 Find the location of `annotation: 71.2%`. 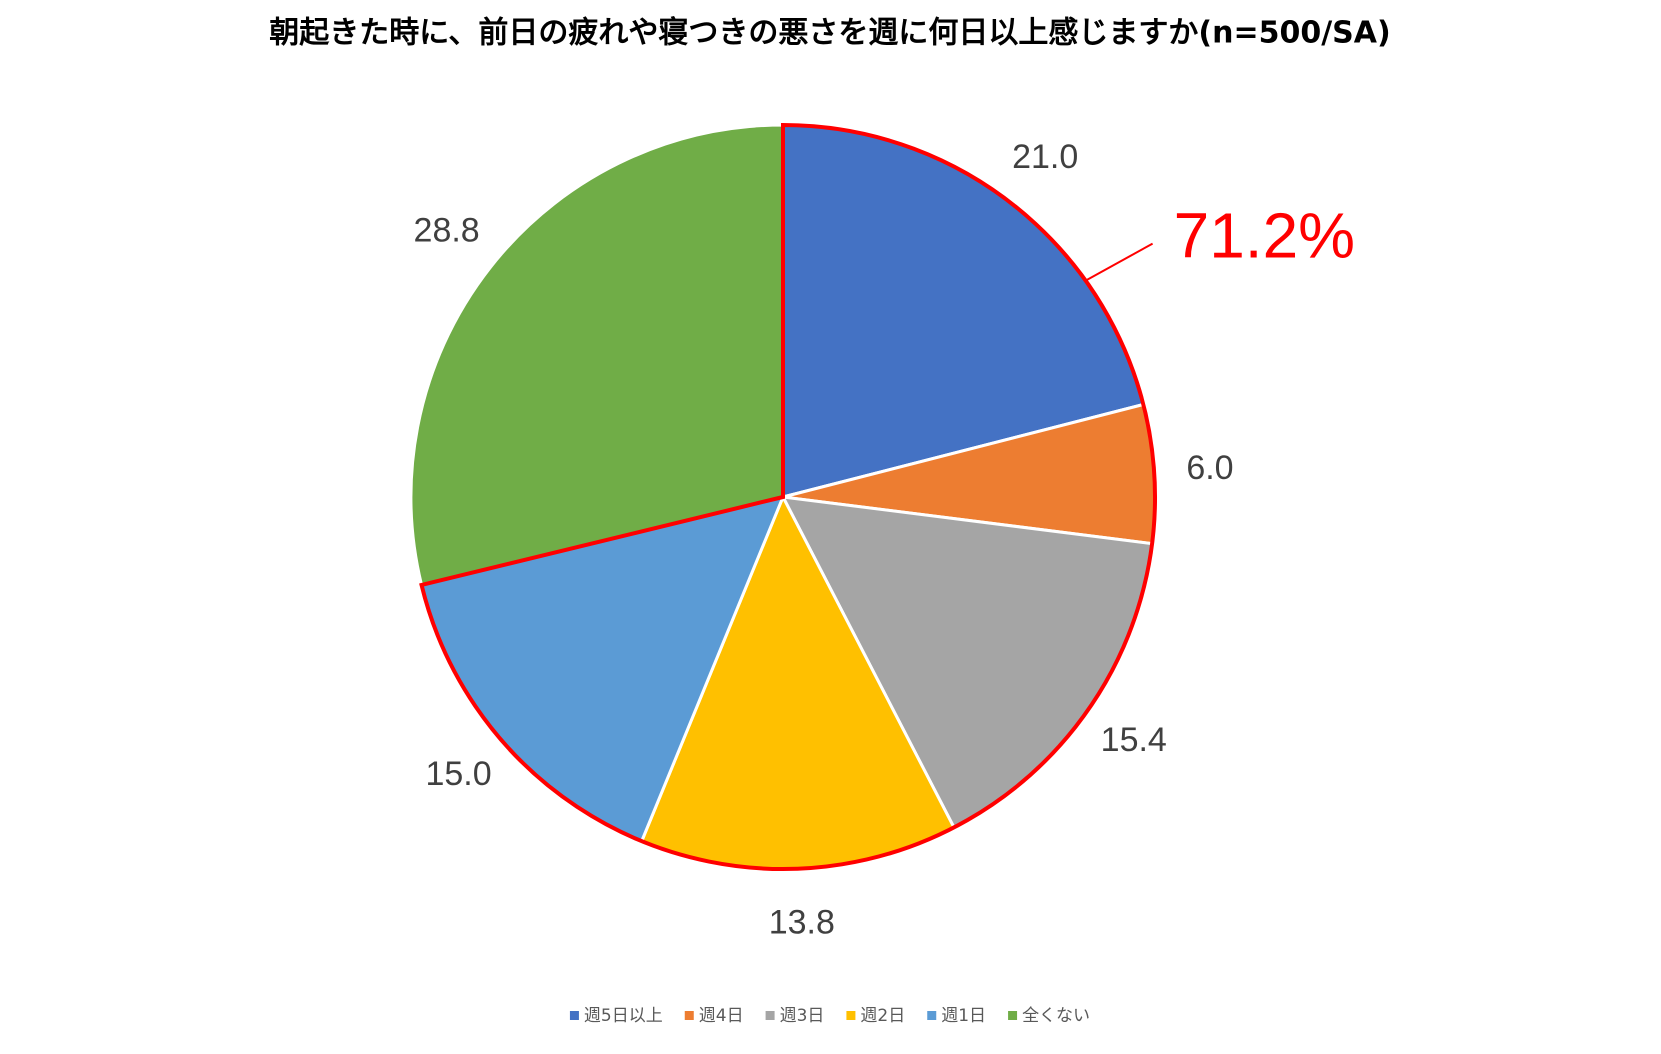

annotation: 71.2% is located at coordinates (1264, 236).